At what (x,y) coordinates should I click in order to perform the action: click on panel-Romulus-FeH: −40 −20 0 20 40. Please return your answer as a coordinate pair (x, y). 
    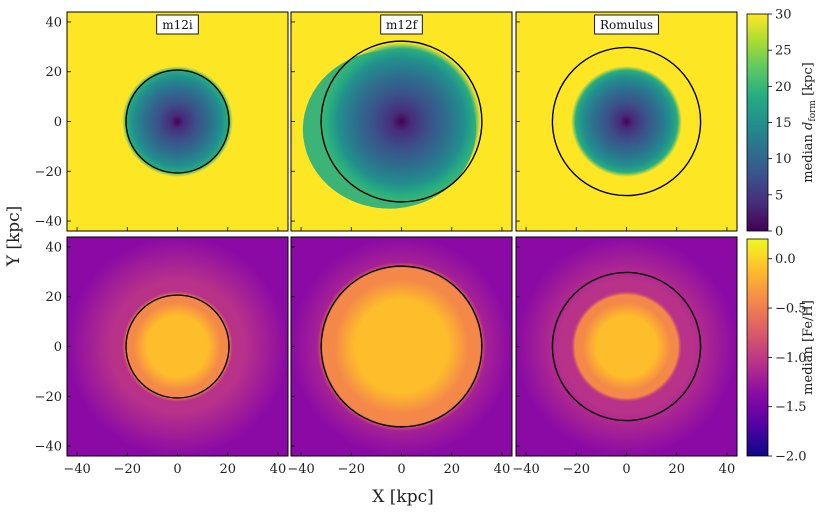
    Looking at the image, I should click on (625, 356).